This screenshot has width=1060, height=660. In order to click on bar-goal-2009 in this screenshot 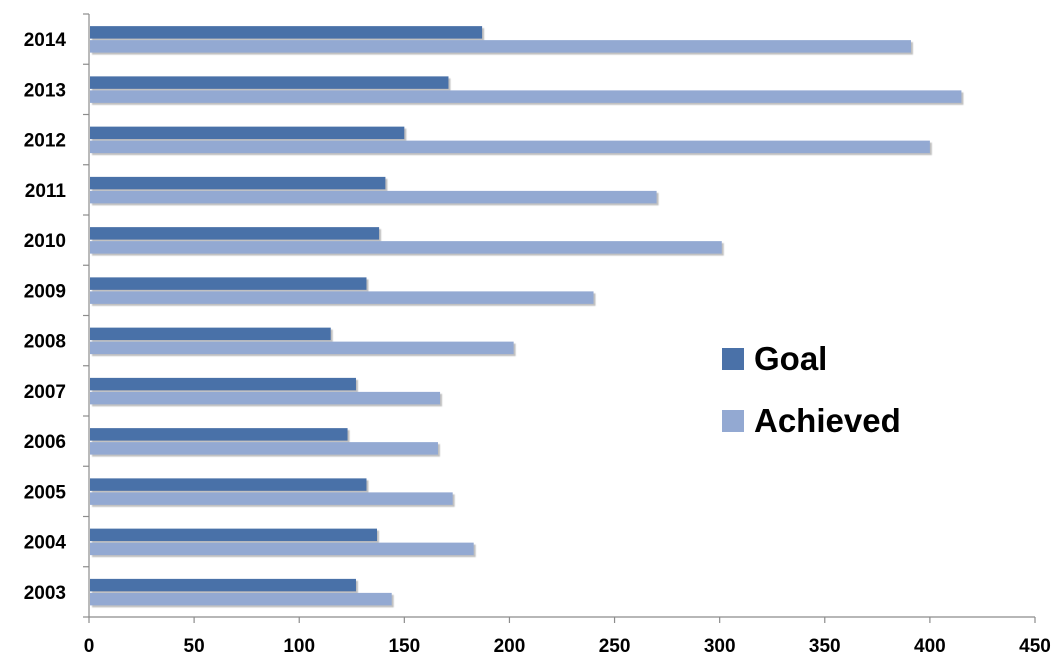, I will do `click(228, 283)`.